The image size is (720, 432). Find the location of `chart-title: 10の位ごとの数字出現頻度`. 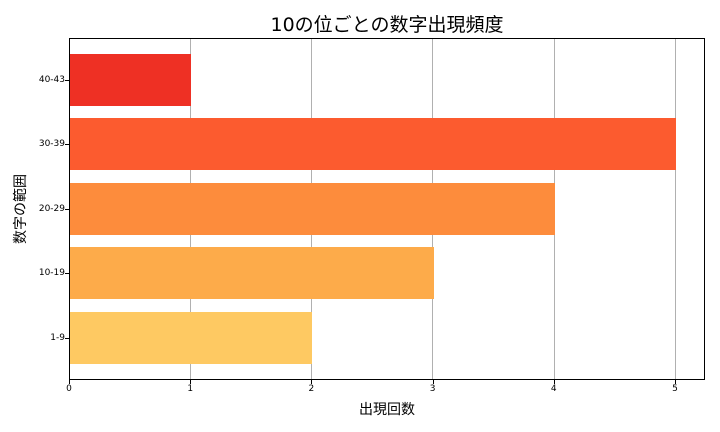

chart-title: 10の位ごとの数字出現頻度 is located at coordinates (387, 25).